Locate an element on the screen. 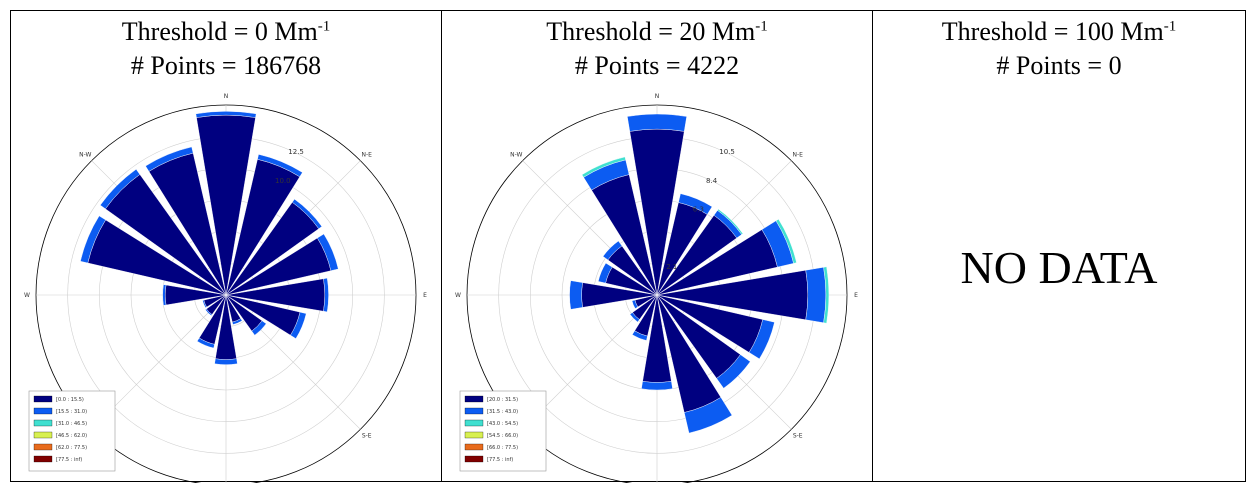 Image resolution: width=1253 pixels, height=485 pixels. radial-tick-label: 2.1 is located at coordinates (671, 267).